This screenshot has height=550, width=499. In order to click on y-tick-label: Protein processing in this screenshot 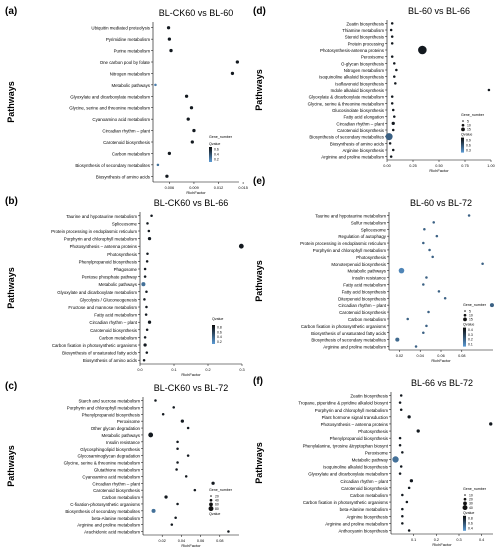, I will do `click(366, 43)`.